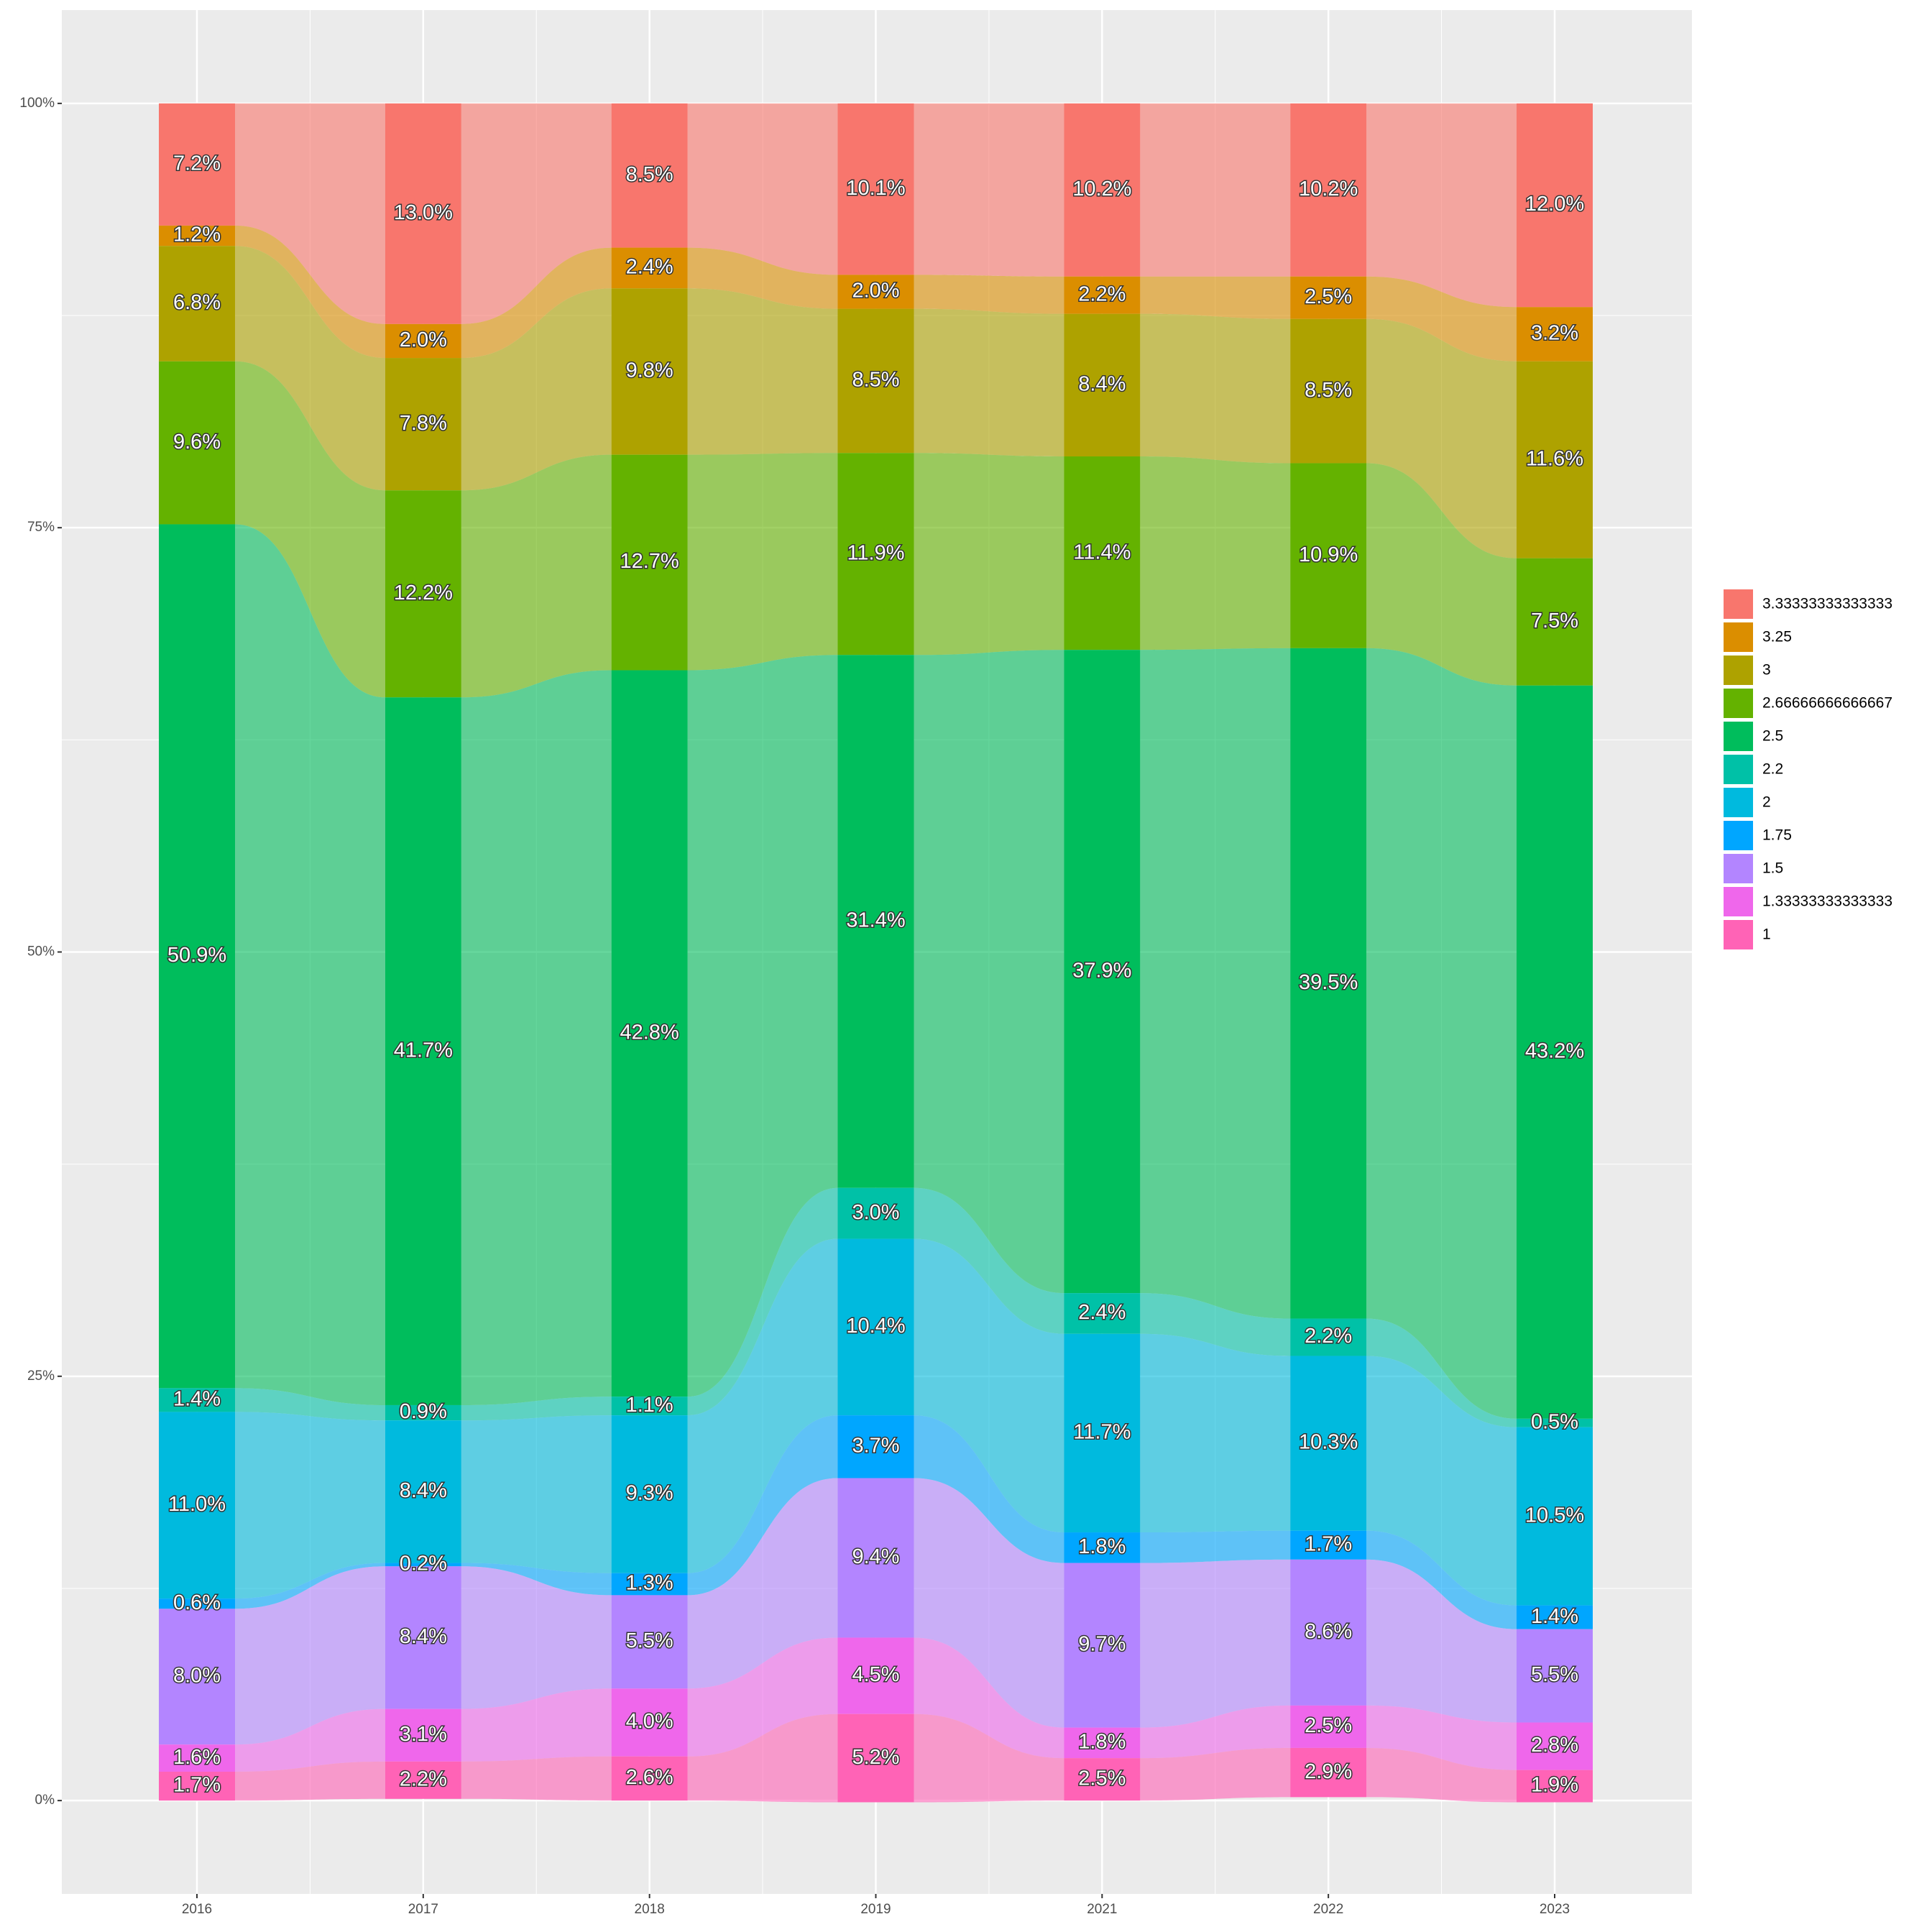  What do you see at coordinates (37, 103) in the screenshot?
I see `y-tick-label: 100%` at bounding box center [37, 103].